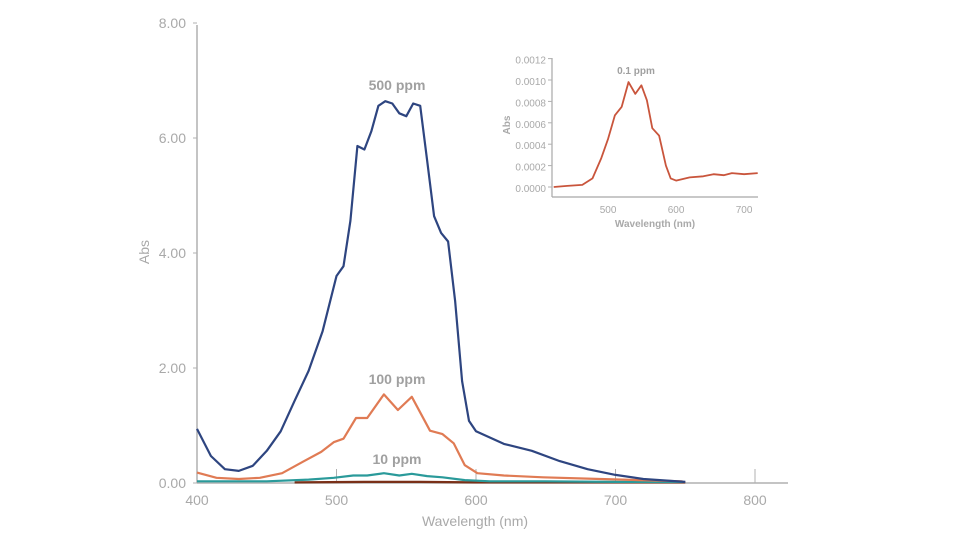 This screenshot has height=540, width=960. What do you see at coordinates (530, 61) in the screenshot?
I see `inset-y-tick-label: 0.0012` at bounding box center [530, 61].